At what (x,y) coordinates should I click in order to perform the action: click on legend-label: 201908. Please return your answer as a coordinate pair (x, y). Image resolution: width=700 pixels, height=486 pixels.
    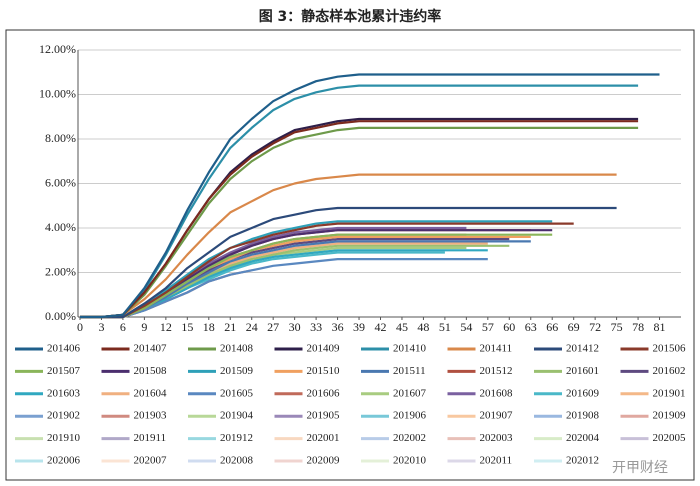
    Looking at the image, I should click on (583, 416).